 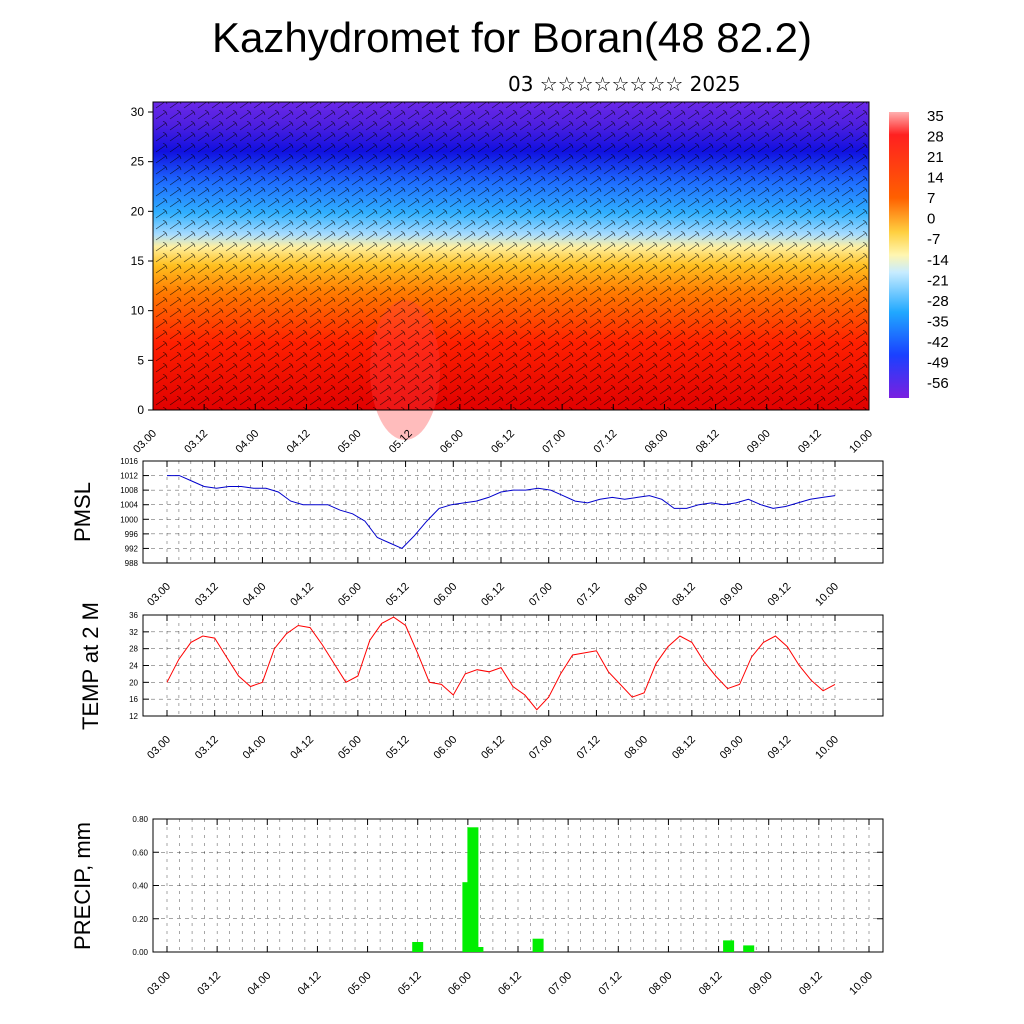 I want to click on x-tick-label: 03.00, so click(x=159, y=595).